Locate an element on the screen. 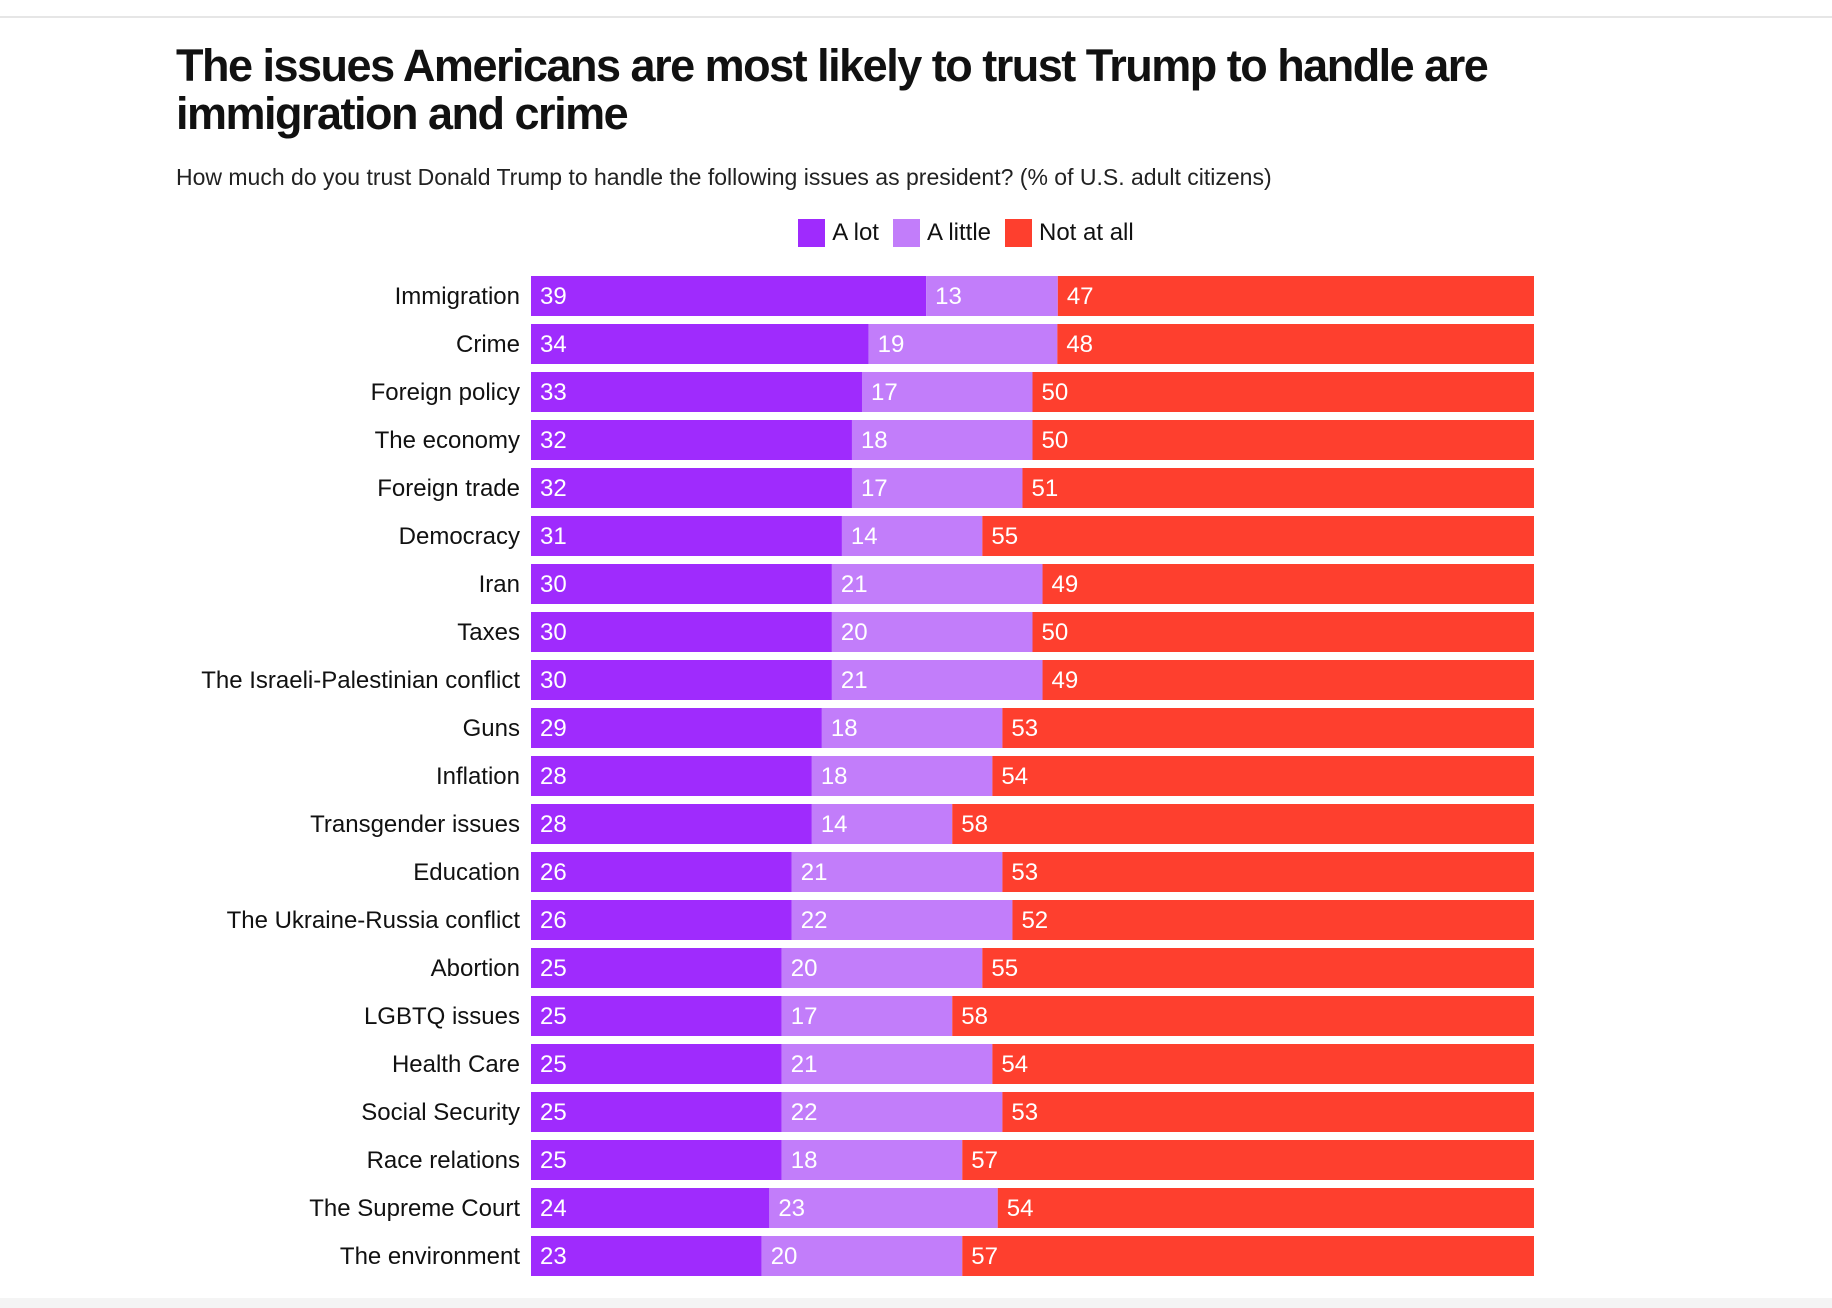 This screenshot has width=1832, height=1308. data-label: 55 is located at coordinates (1004, 536).